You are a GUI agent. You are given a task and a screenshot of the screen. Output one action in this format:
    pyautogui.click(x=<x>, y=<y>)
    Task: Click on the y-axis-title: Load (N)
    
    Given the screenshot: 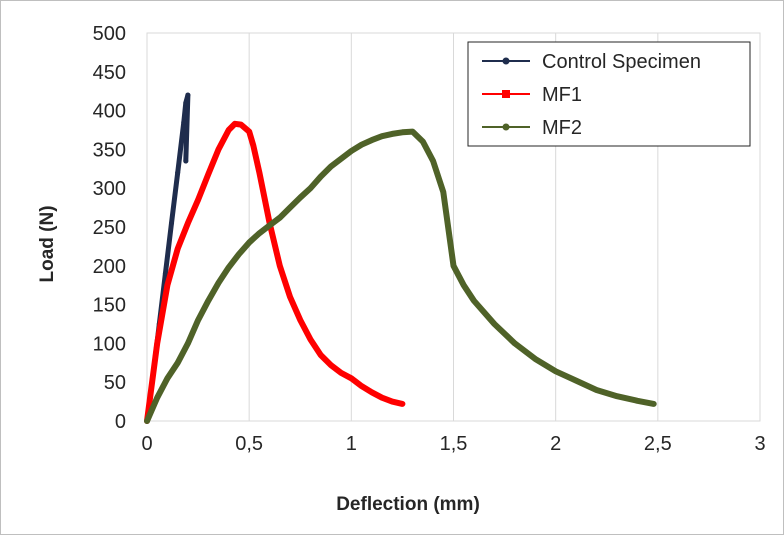 What is the action you would take?
    pyautogui.click(x=47, y=243)
    